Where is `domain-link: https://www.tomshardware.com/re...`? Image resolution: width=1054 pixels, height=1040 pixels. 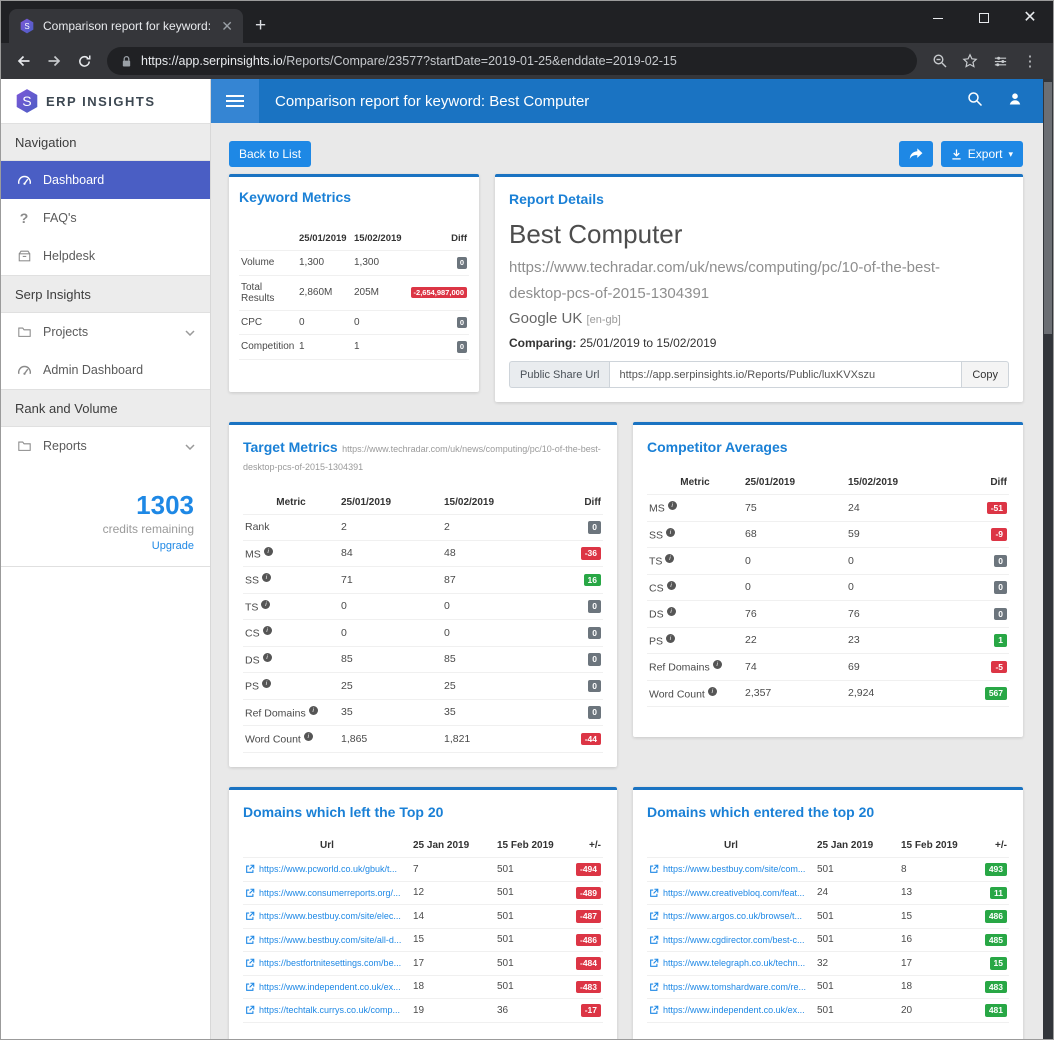 domain-link: https://www.tomshardware.com/re... is located at coordinates (735, 986).